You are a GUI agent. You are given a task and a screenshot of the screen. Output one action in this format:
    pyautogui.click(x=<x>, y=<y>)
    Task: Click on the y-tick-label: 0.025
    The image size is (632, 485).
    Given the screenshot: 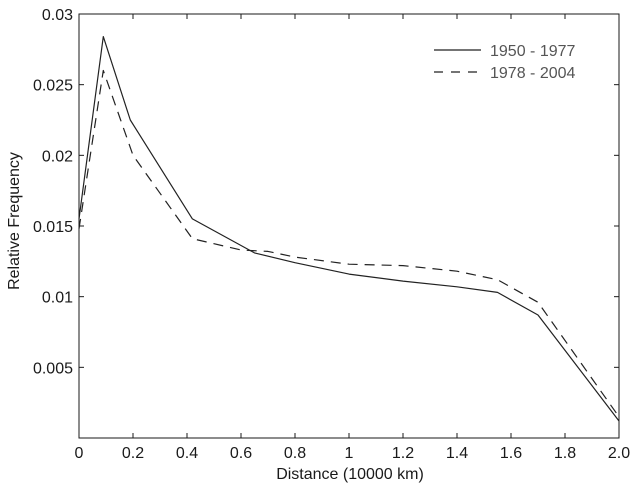 What is the action you would take?
    pyautogui.click(x=53, y=86)
    